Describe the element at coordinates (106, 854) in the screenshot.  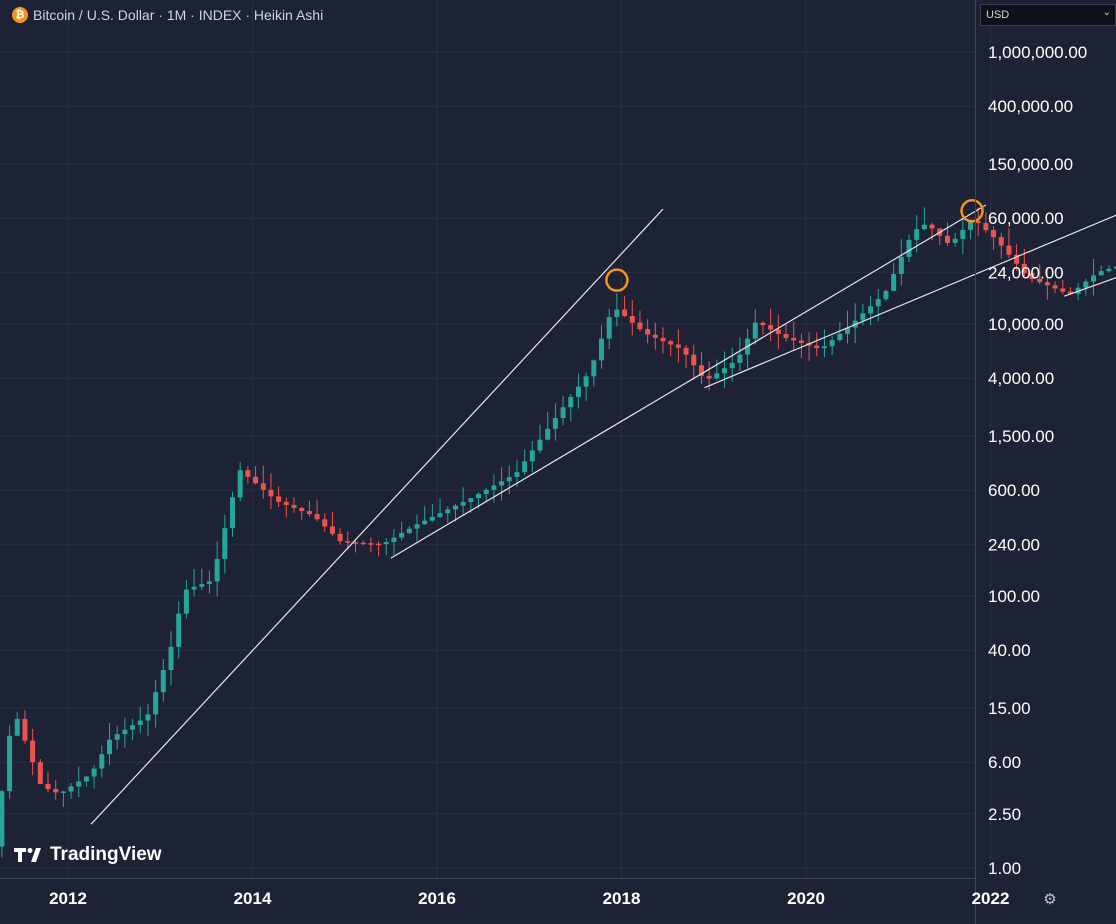
I see `tradingview-brand: TradingView` at that location.